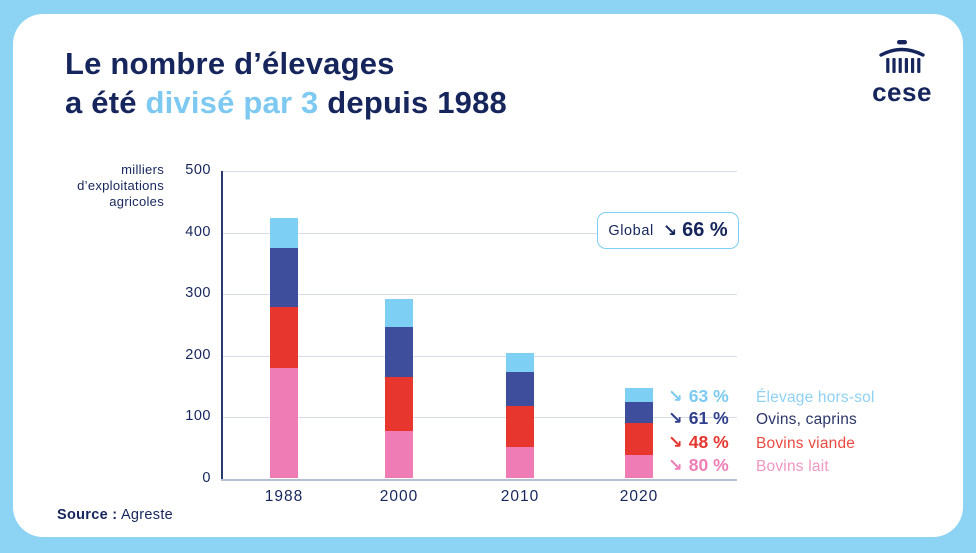 This screenshot has height=553, width=976. I want to click on bar-1988, so click(284, 347).